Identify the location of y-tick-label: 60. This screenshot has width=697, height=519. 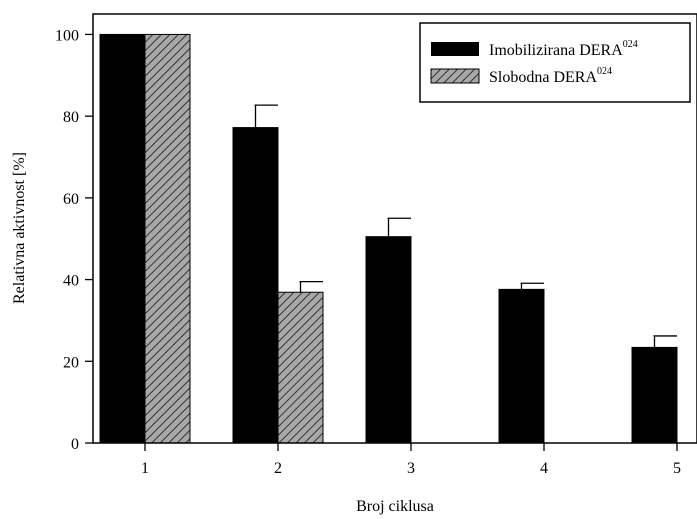
(71, 199).